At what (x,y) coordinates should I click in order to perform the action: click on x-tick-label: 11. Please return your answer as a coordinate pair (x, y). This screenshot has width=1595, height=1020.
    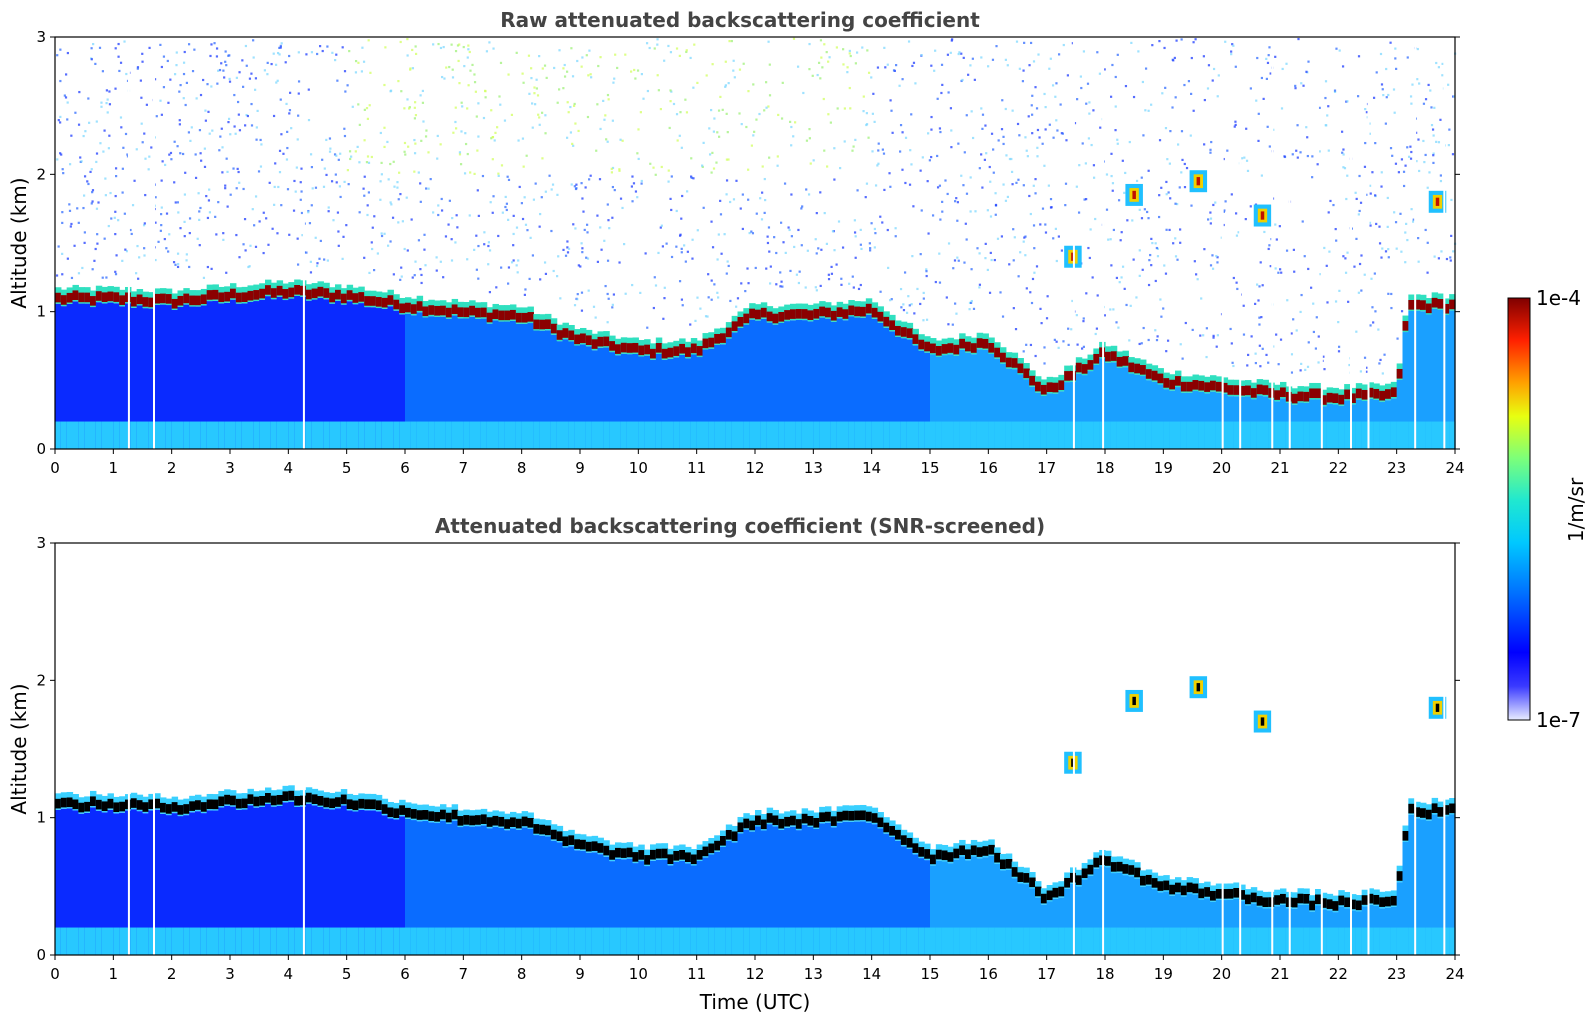
    Looking at the image, I should click on (696, 468).